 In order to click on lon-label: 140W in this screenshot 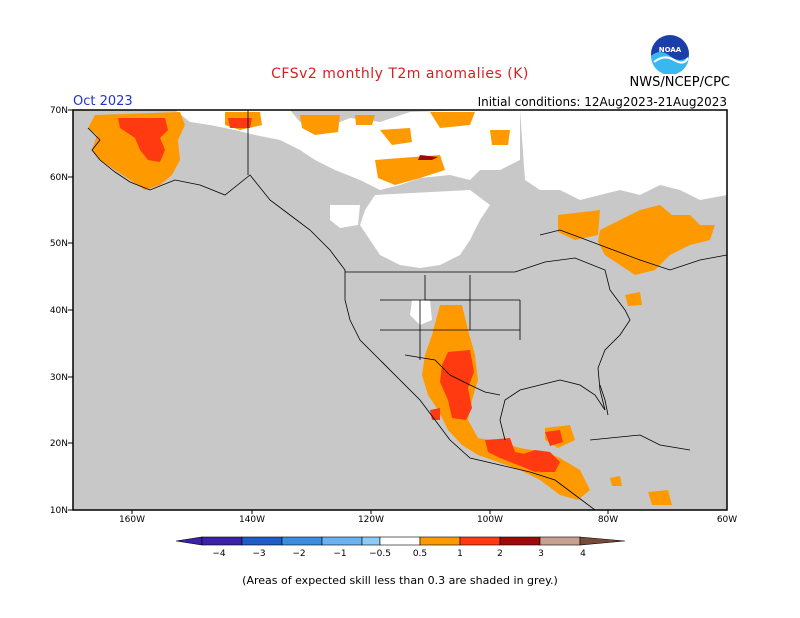, I will do `click(252, 520)`.